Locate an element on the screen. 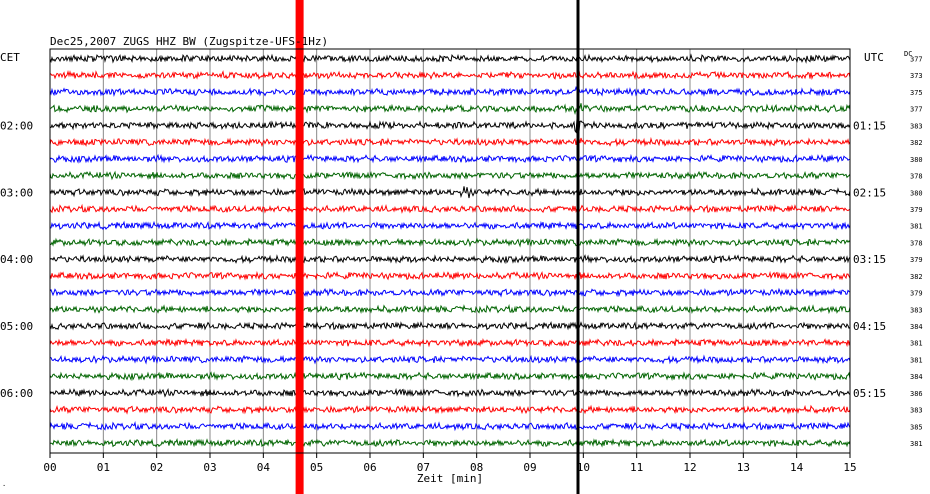  utc-label: UTC is located at coordinates (874, 57).